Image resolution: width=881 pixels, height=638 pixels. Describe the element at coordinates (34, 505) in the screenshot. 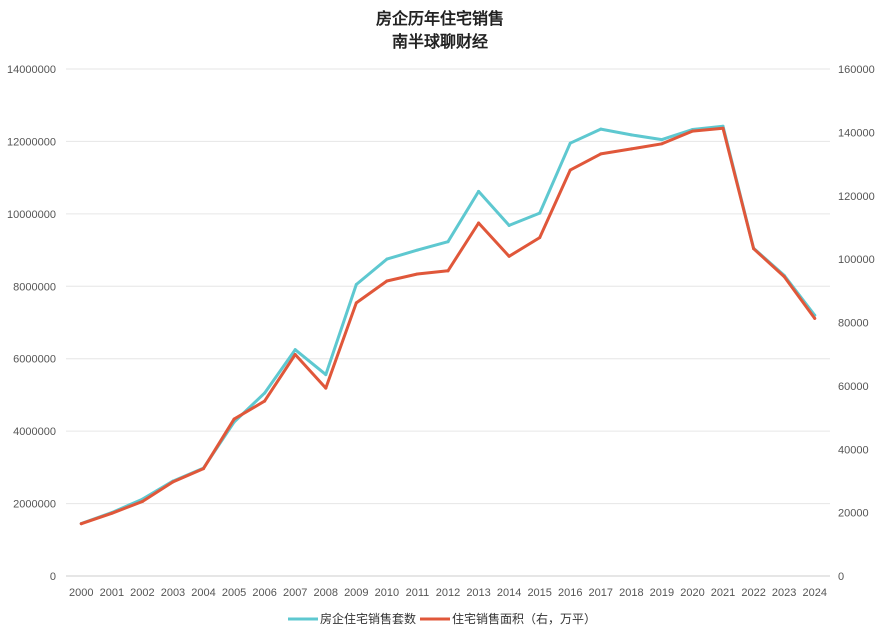

I see `left-tick-label: 2000000` at that location.